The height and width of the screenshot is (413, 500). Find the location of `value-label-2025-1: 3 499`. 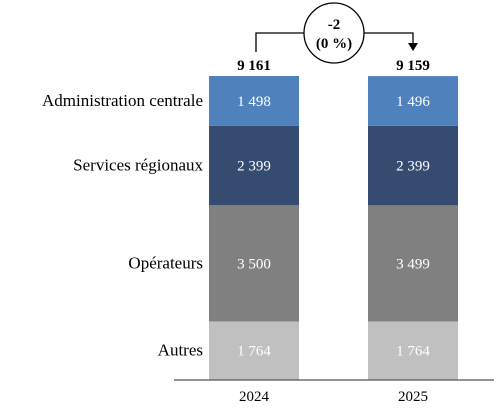

value-label-2025-1: 3 499 is located at coordinates (413, 264).